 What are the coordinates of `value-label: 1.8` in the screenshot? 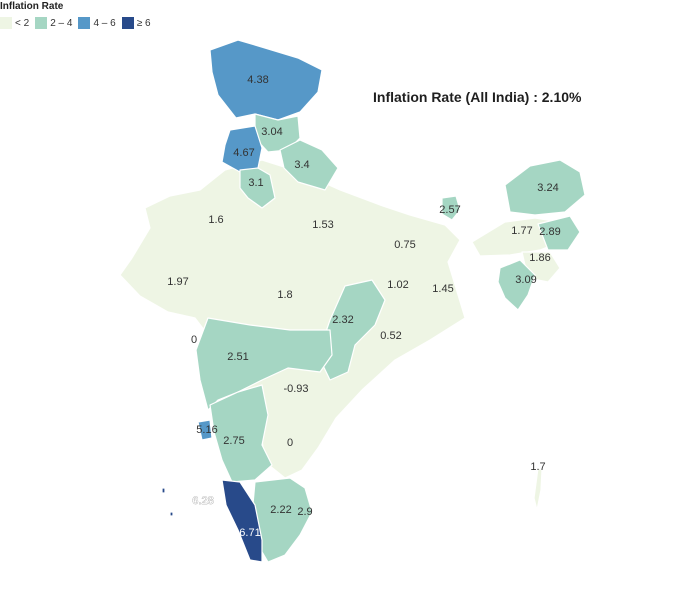 It's located at (284, 295).